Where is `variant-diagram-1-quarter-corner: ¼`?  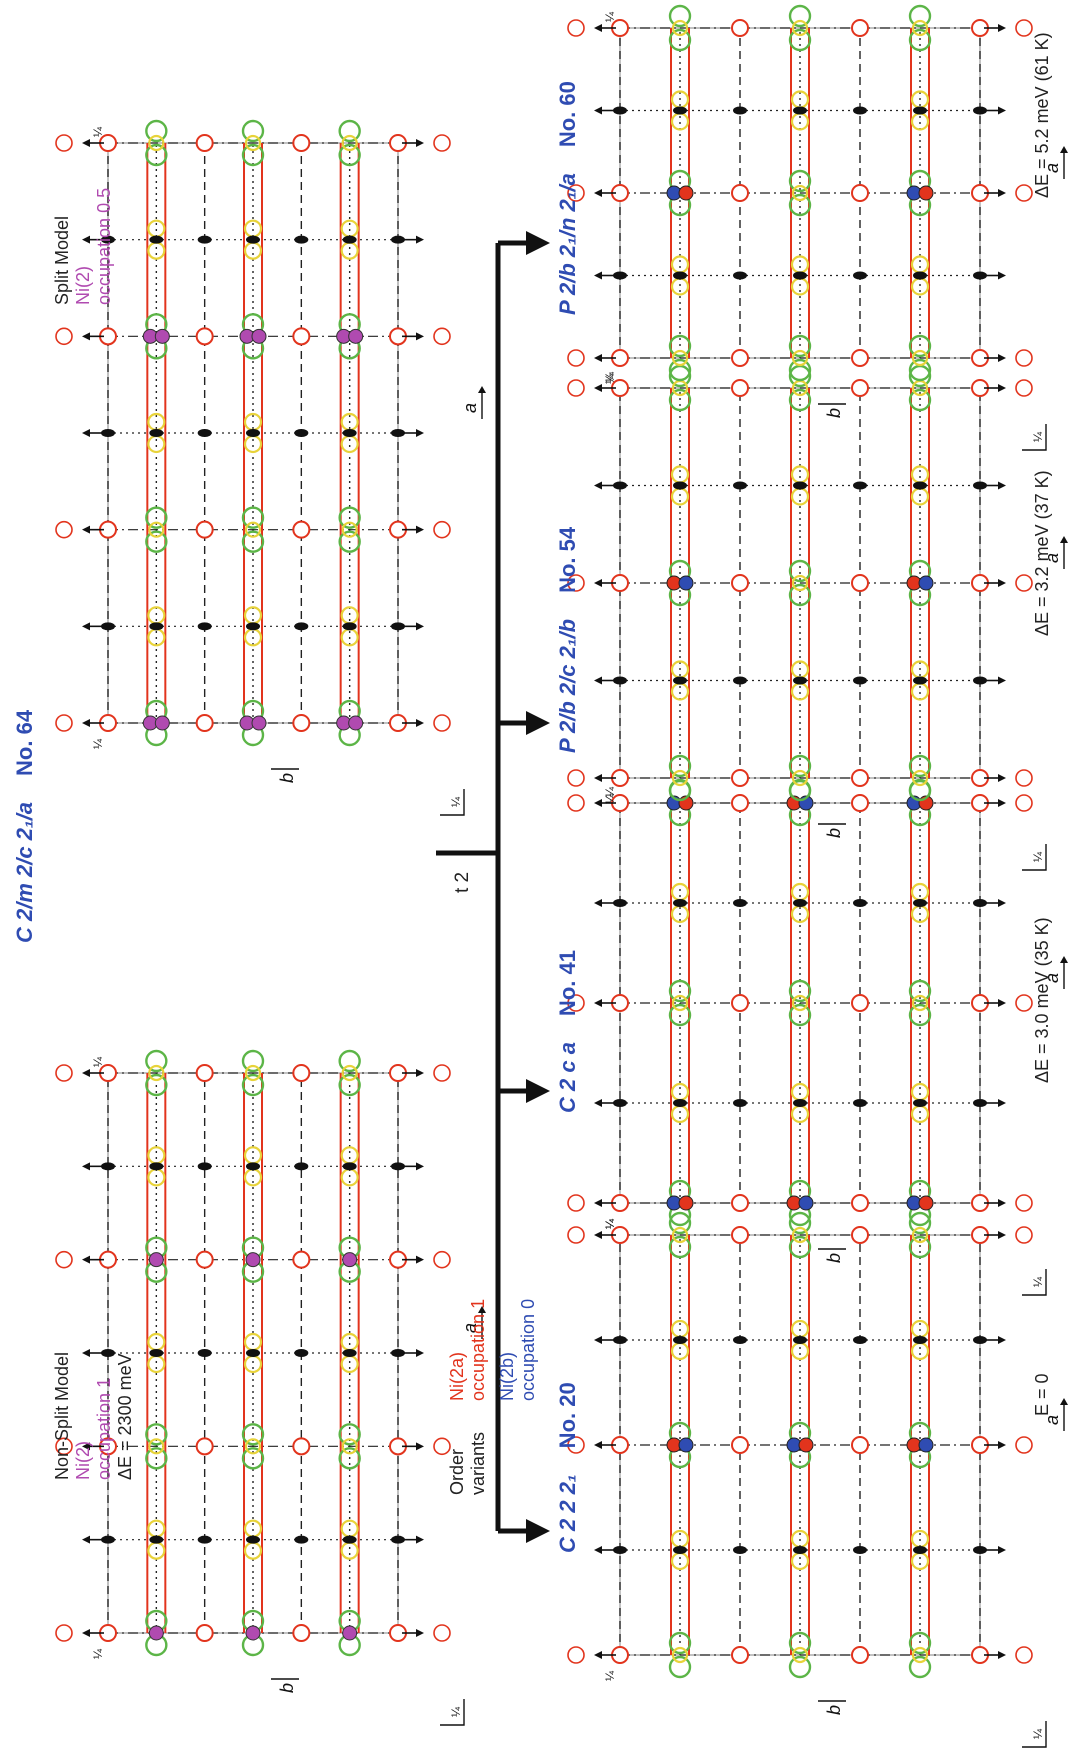
variant-diagram-1-quarter-corner: ¼ is located at coordinates (1038, 1733).